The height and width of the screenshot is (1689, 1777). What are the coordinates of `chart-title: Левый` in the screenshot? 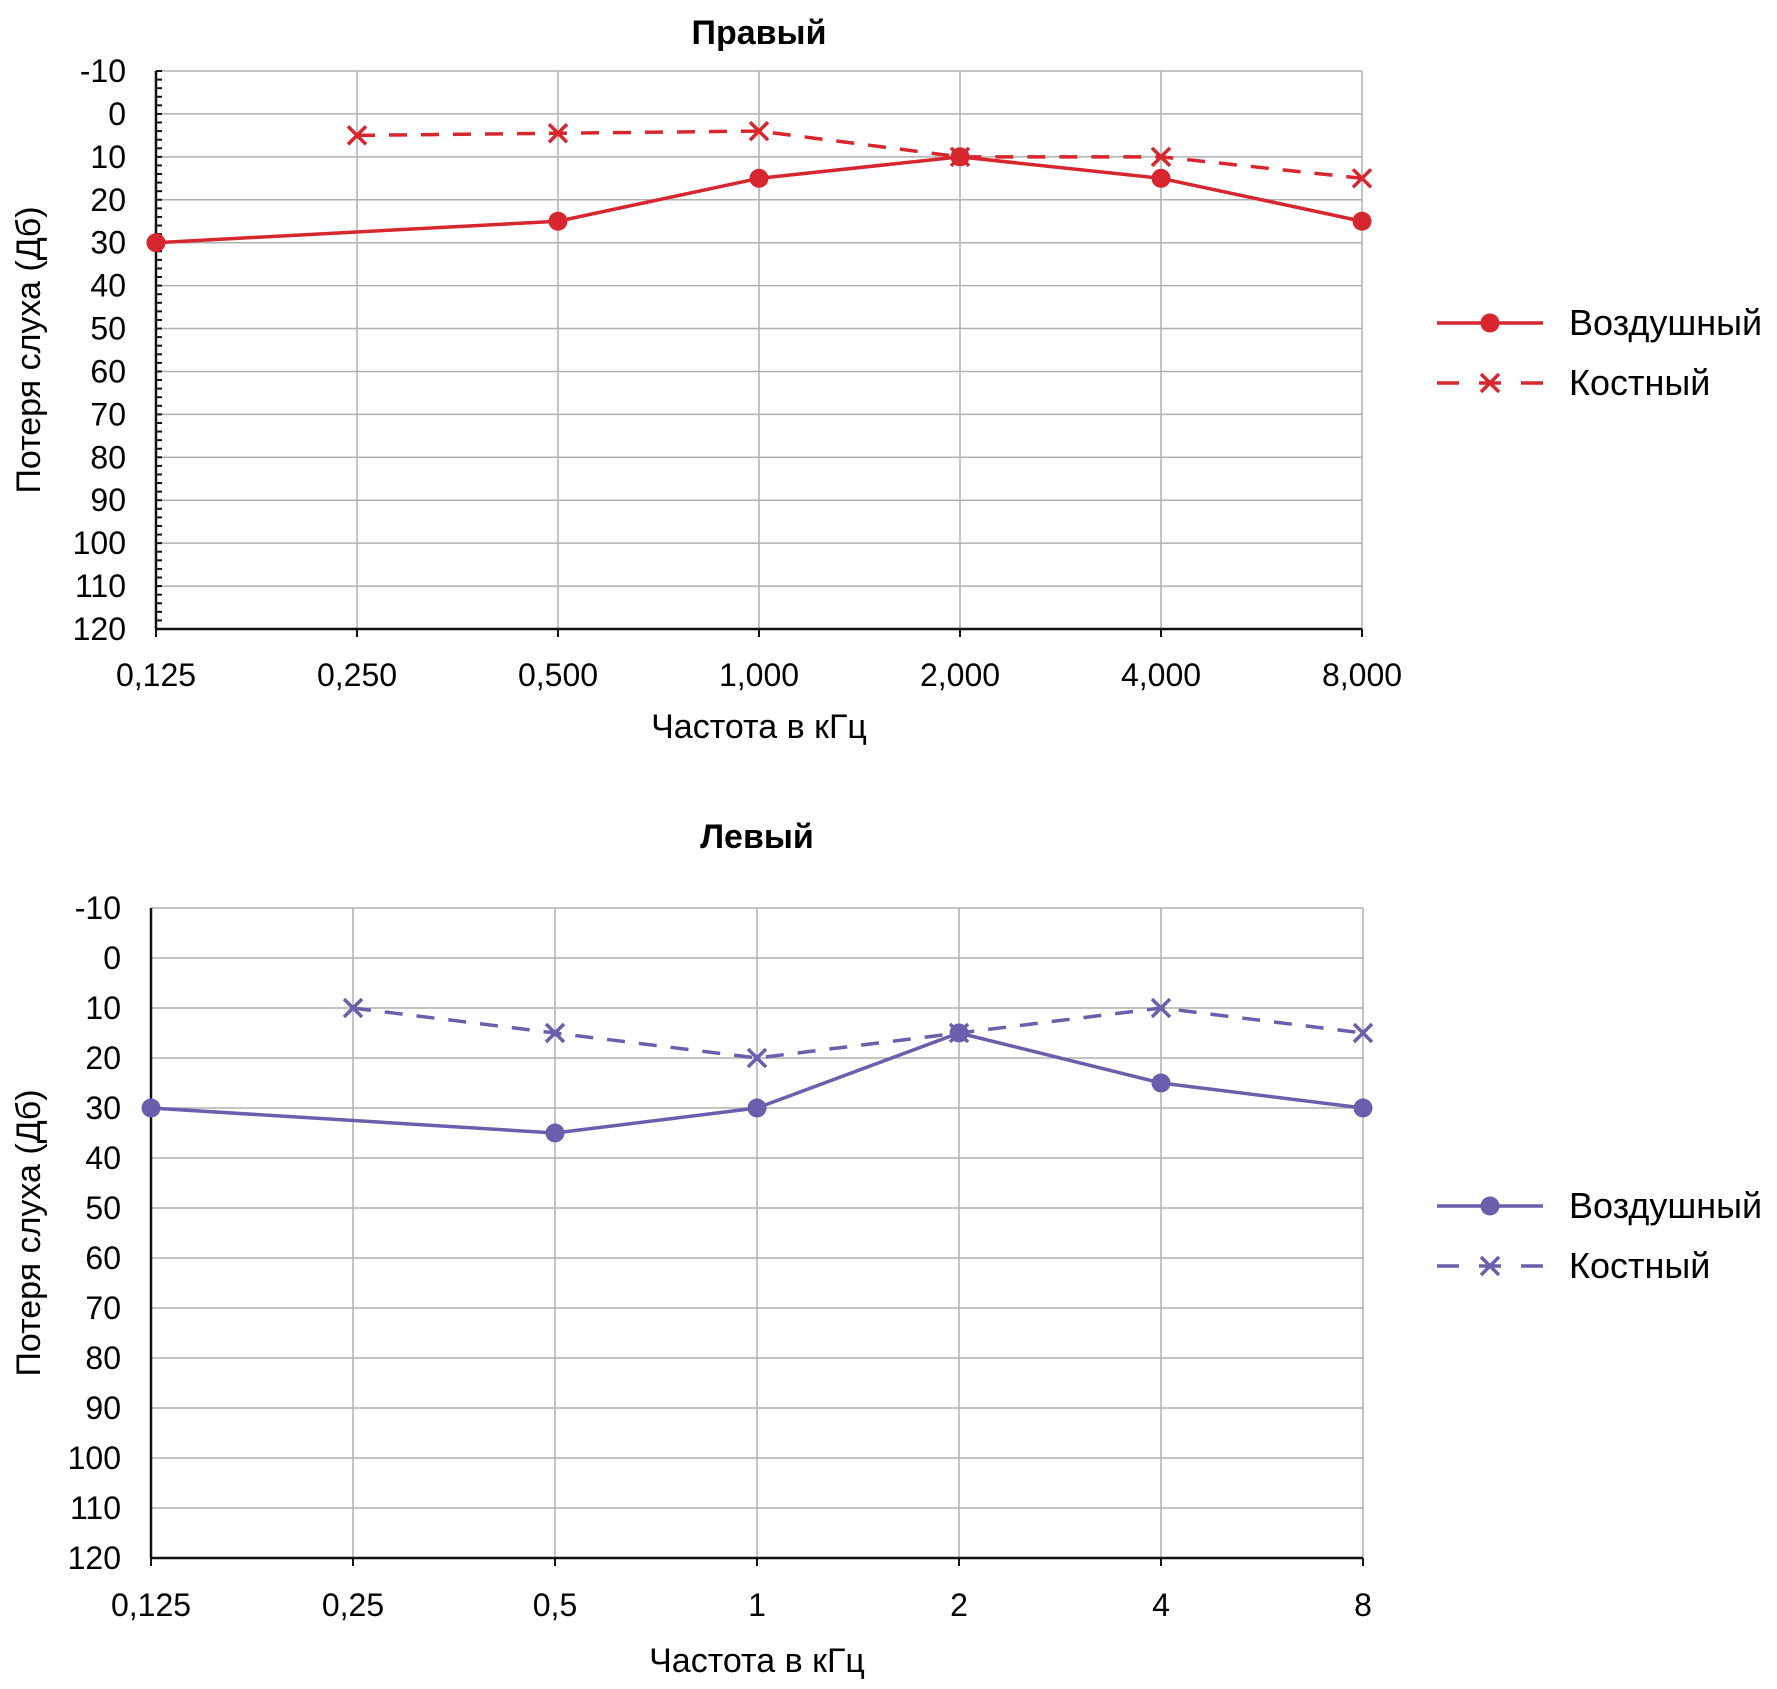 It's located at (757, 837).